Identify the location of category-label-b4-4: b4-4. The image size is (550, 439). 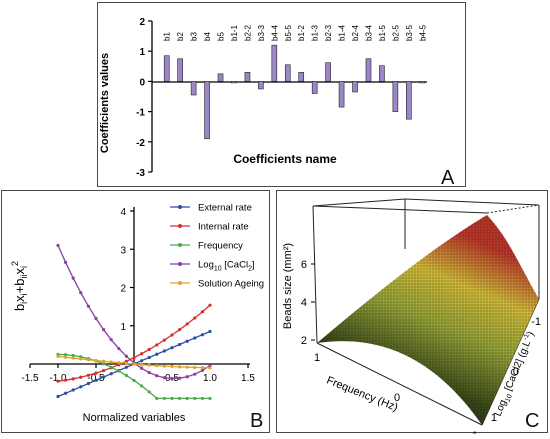
(274, 32).